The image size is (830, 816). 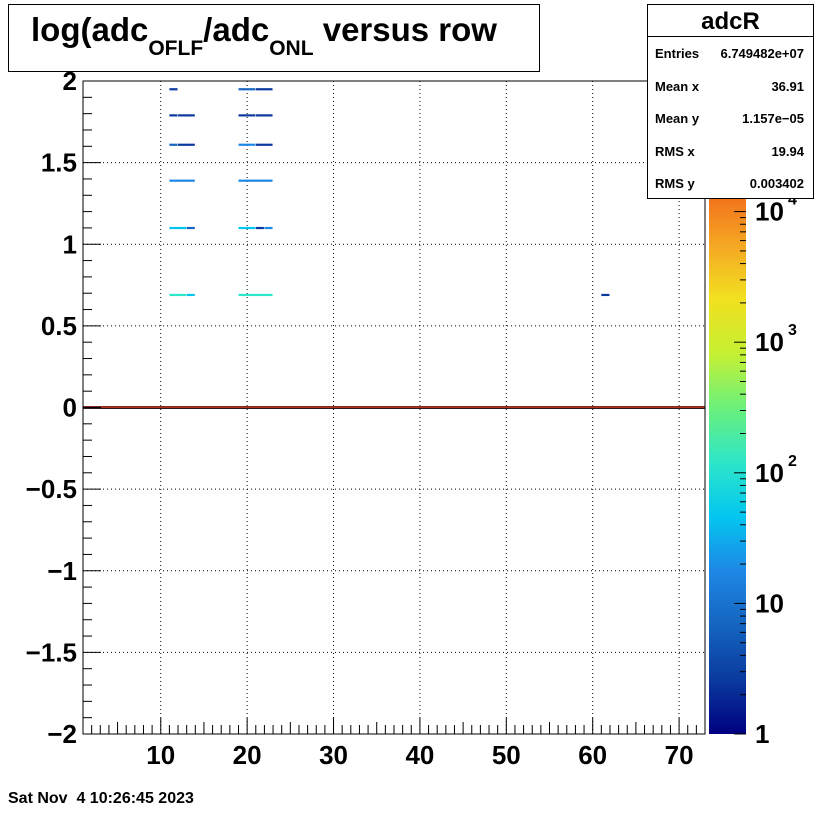 I want to click on stats-row-mean-x: Mean x 36.91, so click(x=730, y=86).